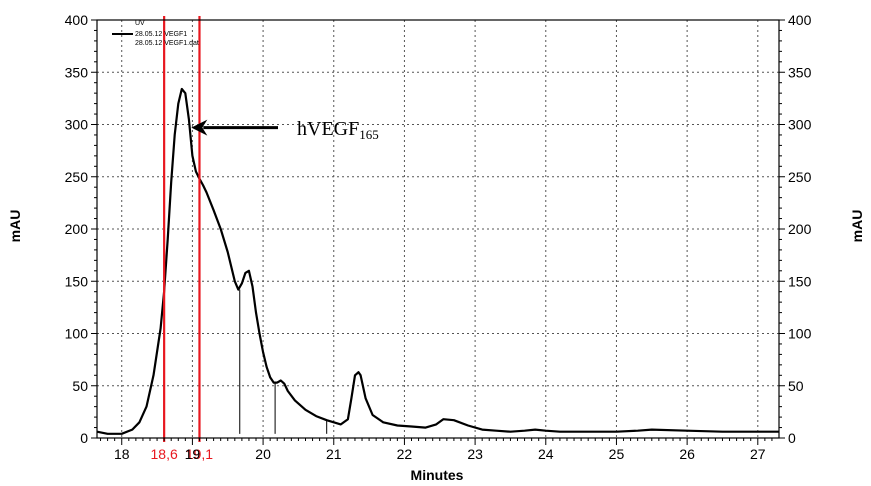 The width and height of the screenshot is (871, 486). Describe the element at coordinates (800, 20) in the screenshot. I see `y-tick-label-right: 400` at that location.